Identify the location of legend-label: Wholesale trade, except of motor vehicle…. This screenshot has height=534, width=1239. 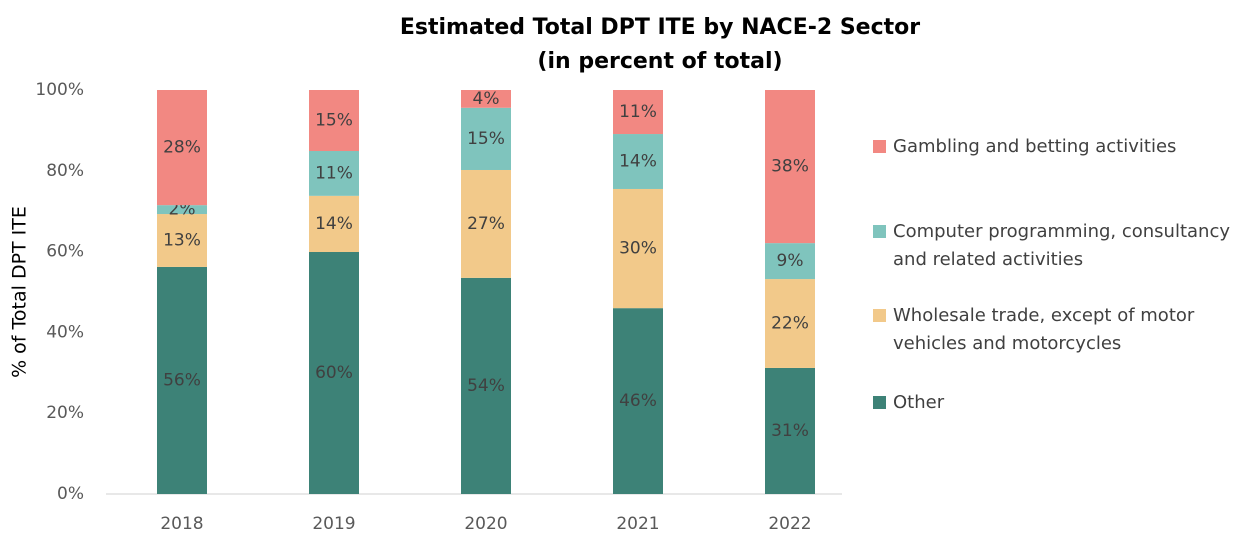
(1044, 329).